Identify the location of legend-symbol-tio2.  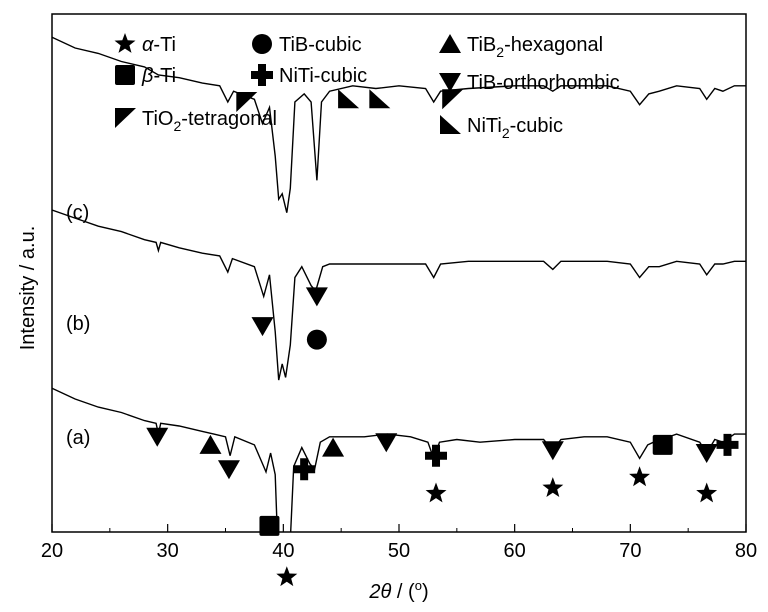
(125, 118).